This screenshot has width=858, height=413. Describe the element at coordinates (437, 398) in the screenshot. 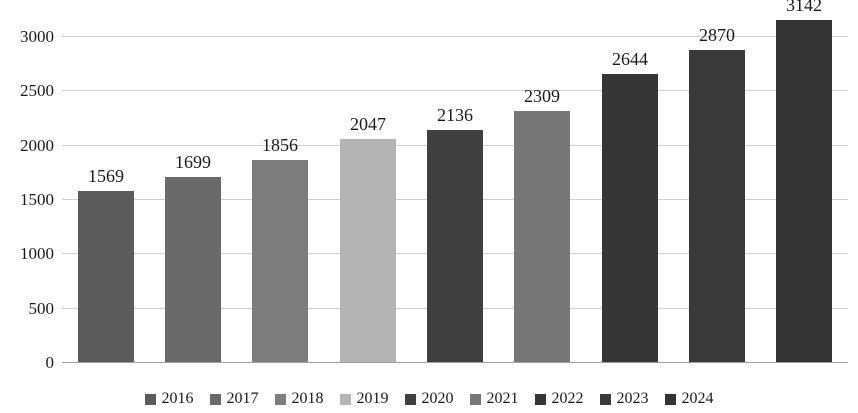

I see `legend-label: 2020` at that location.